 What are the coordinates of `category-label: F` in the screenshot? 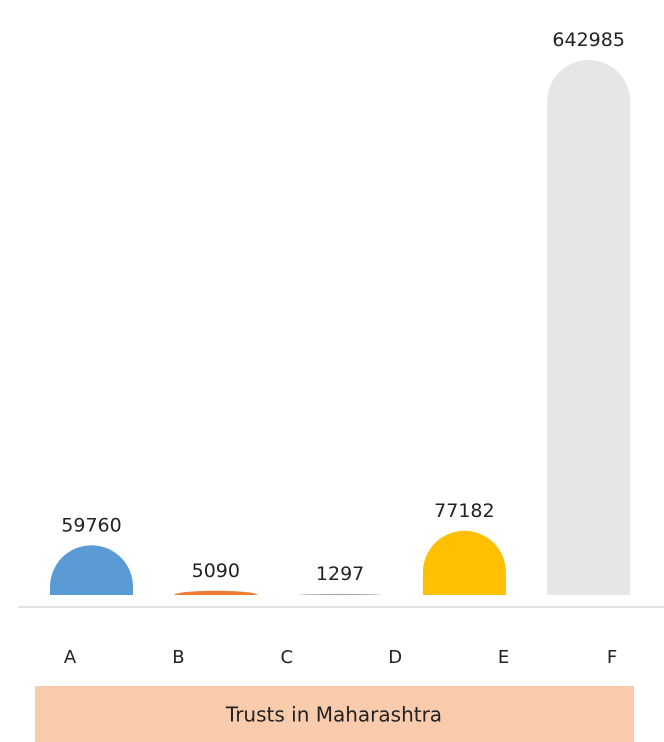 It's located at (612, 657).